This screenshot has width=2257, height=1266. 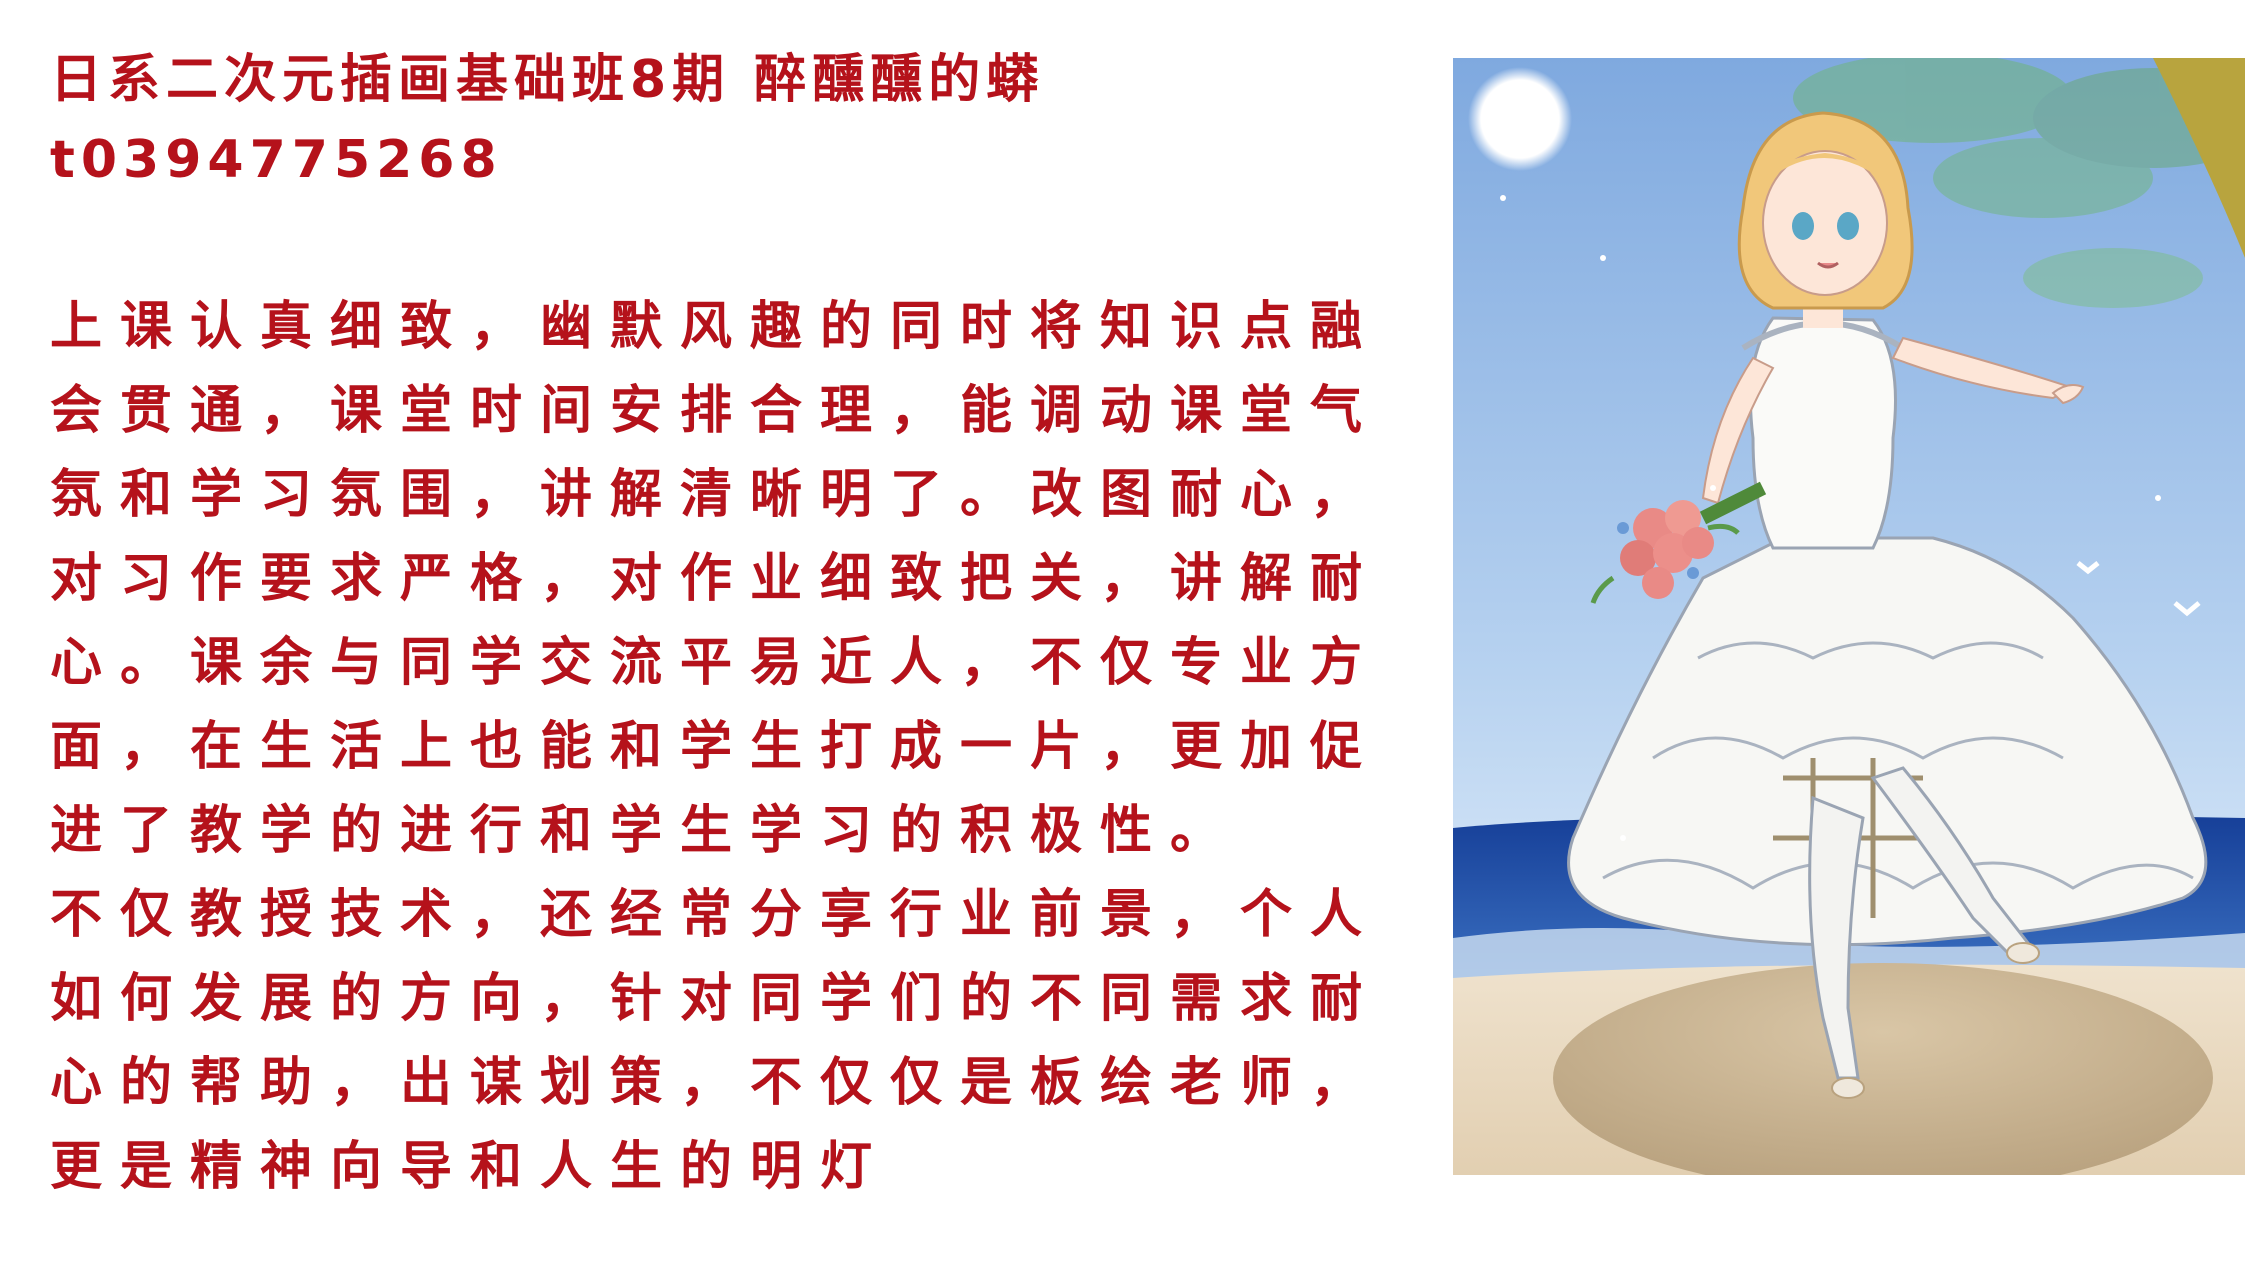 I want to click on bouquet, so click(x=1678, y=542).